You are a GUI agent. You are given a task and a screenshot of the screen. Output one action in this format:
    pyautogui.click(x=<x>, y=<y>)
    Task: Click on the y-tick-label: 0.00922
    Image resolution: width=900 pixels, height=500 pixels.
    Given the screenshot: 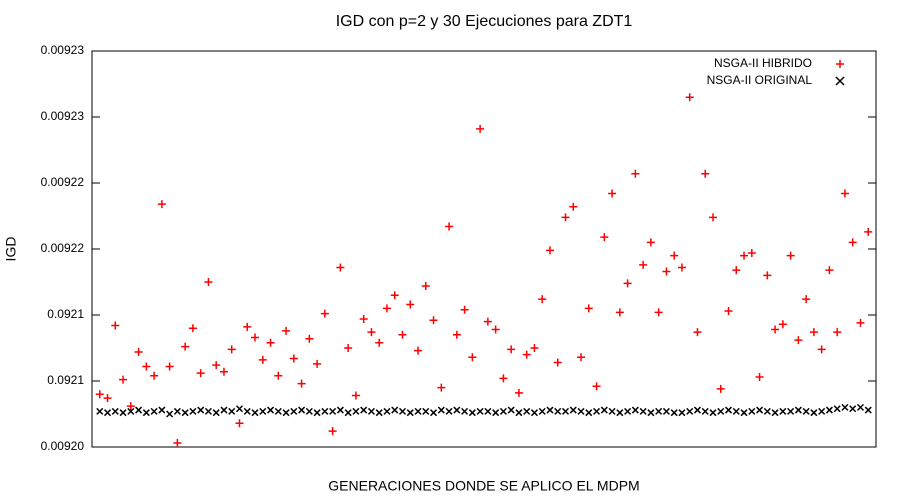 What is the action you would take?
    pyautogui.click(x=63, y=248)
    